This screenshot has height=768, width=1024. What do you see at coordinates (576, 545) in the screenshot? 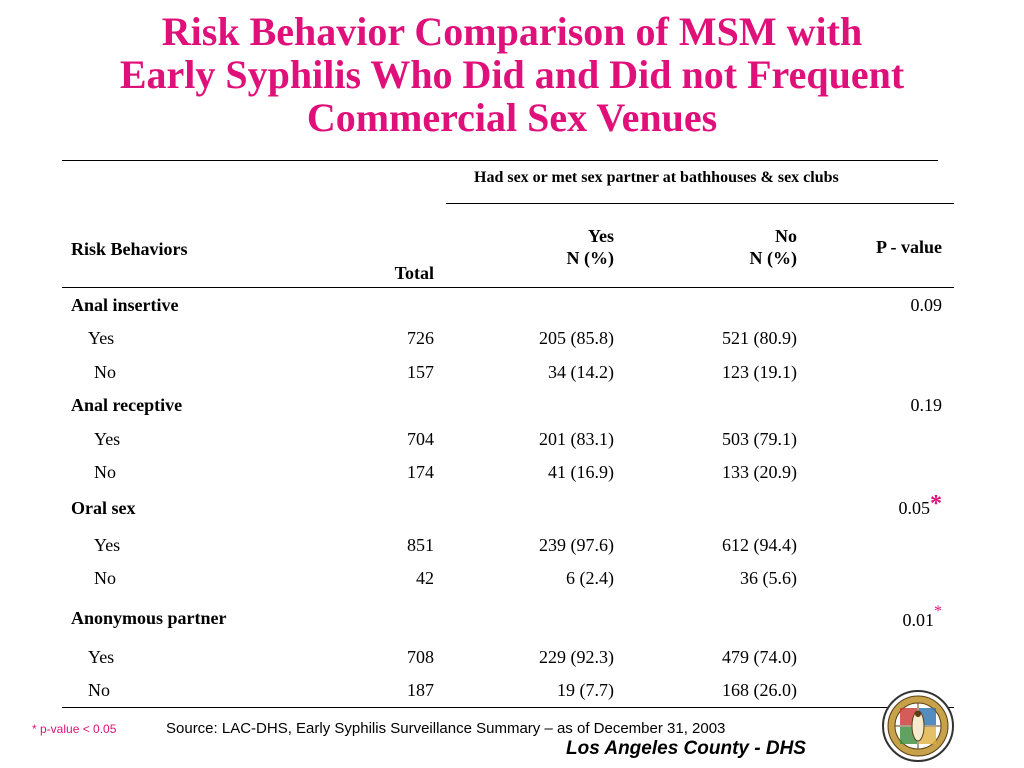
I see `yes-cell: 239 (97.6)` at bounding box center [576, 545].